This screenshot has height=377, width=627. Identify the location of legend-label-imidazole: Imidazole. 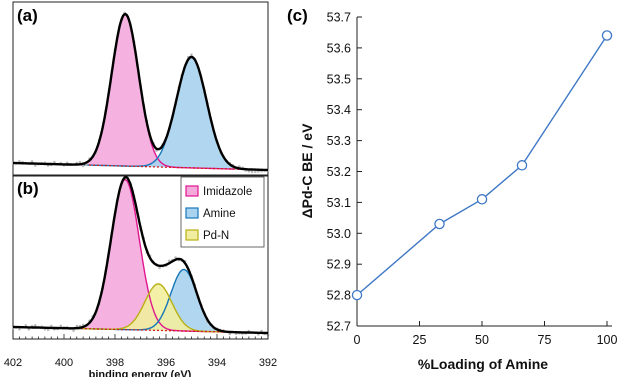
(227, 192).